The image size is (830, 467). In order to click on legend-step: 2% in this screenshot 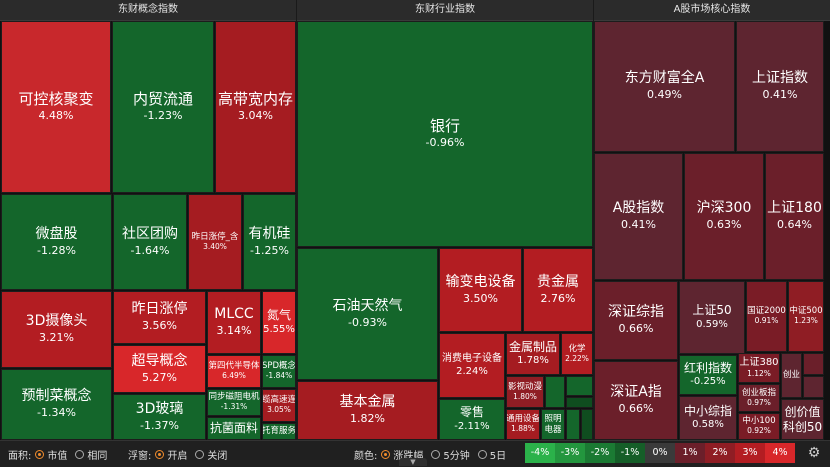, I will do `click(720, 453)`.